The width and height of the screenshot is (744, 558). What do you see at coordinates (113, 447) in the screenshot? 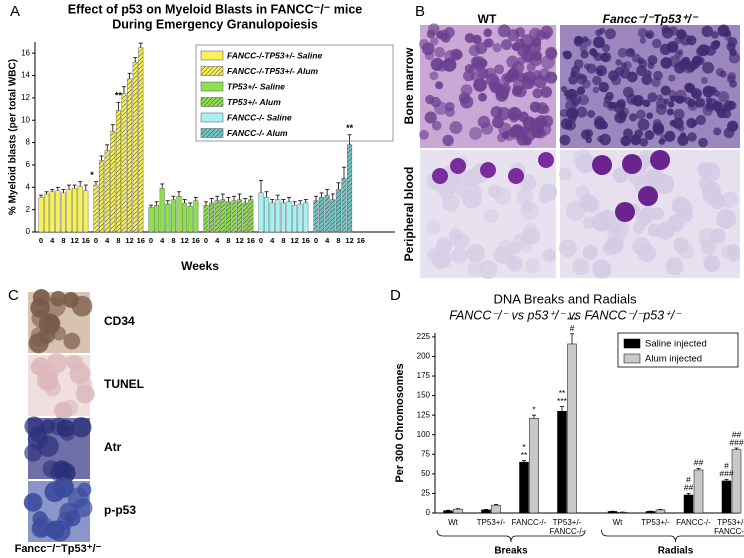
I see `stain-label: Atr` at bounding box center [113, 447].